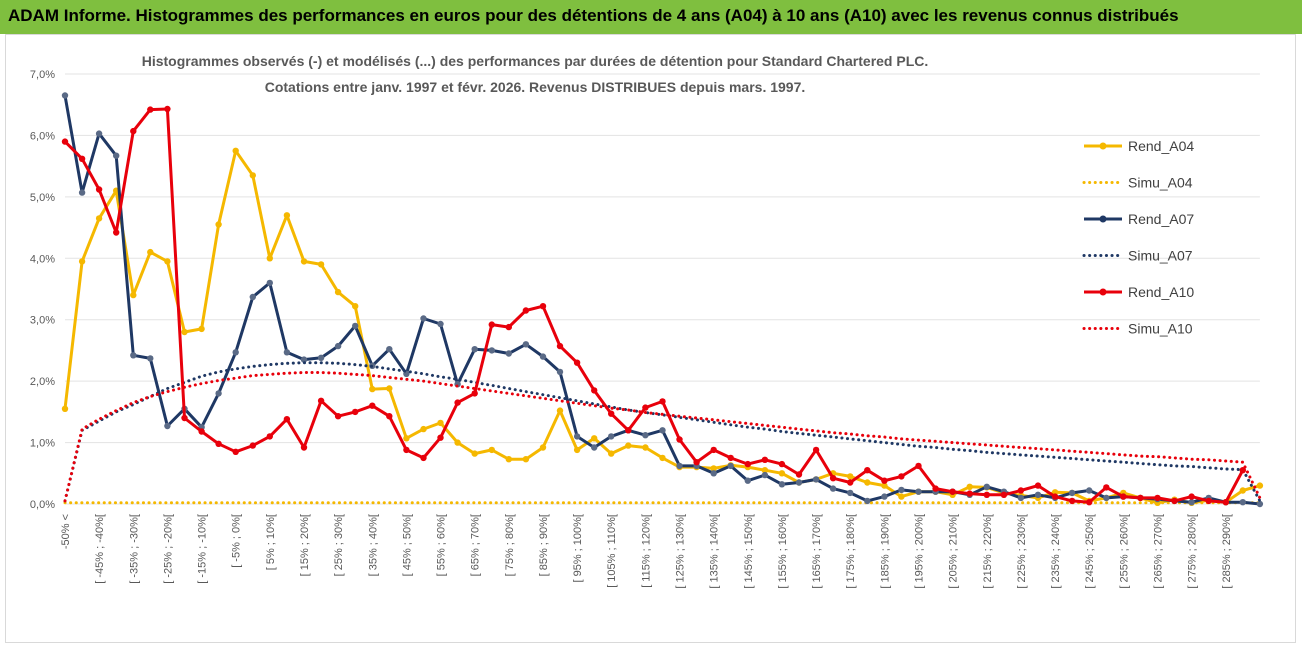 This screenshot has height=647, width=1302. I want to click on x-tick-label: [ 245% ; 250%[, so click(1090, 551).